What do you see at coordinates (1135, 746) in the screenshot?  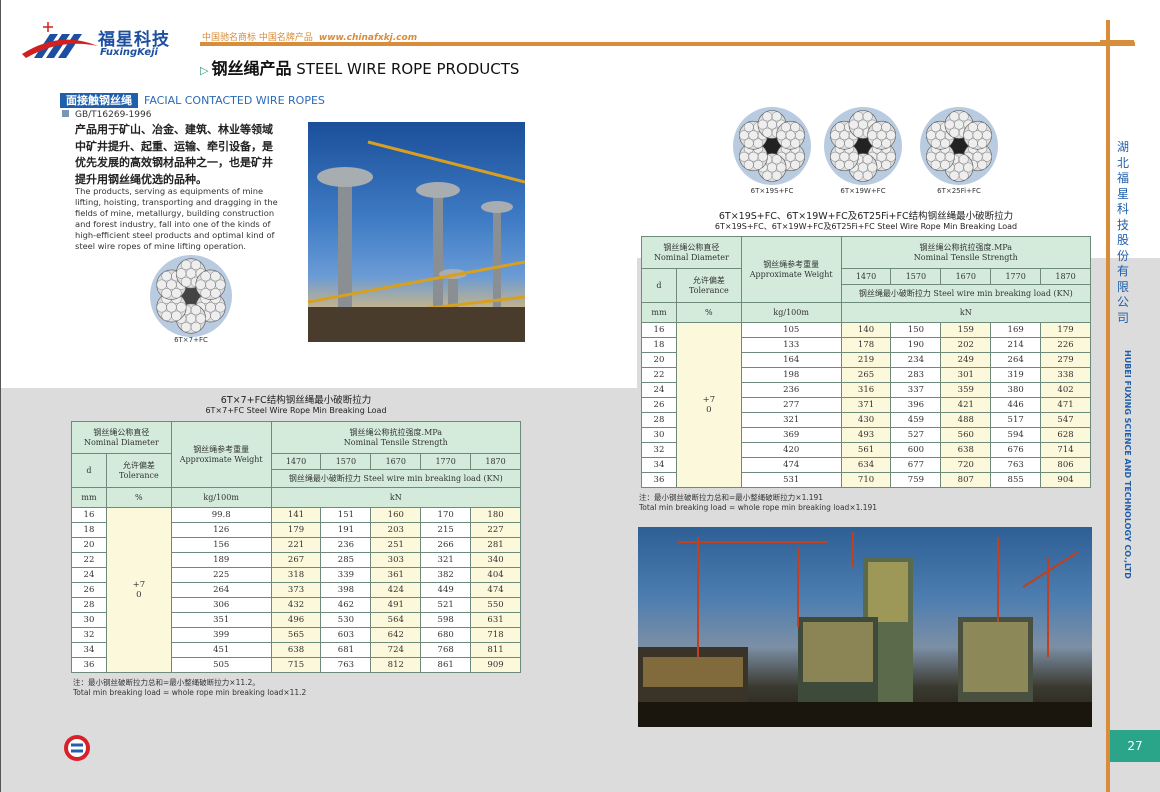 I see `page-number: 27` at bounding box center [1135, 746].